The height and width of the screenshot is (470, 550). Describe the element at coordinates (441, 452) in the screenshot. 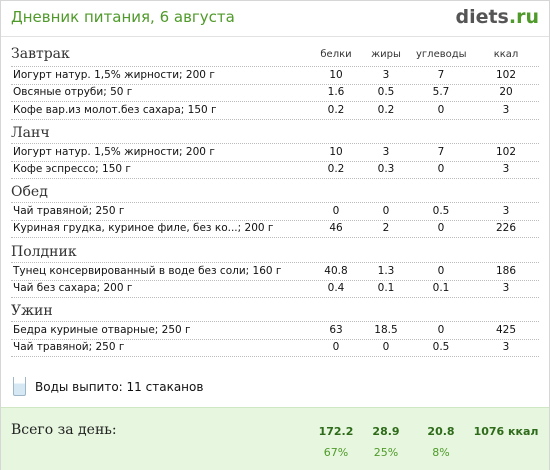

I see `carbs-percent: 8%` at that location.